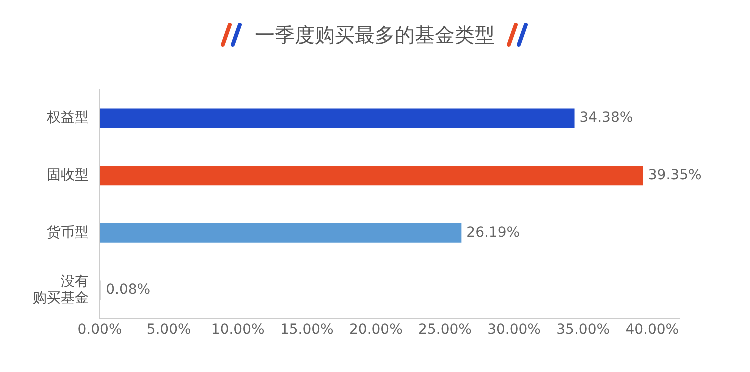 The image size is (750, 372). I want to click on y-tick-label: 固收型, so click(68, 175).